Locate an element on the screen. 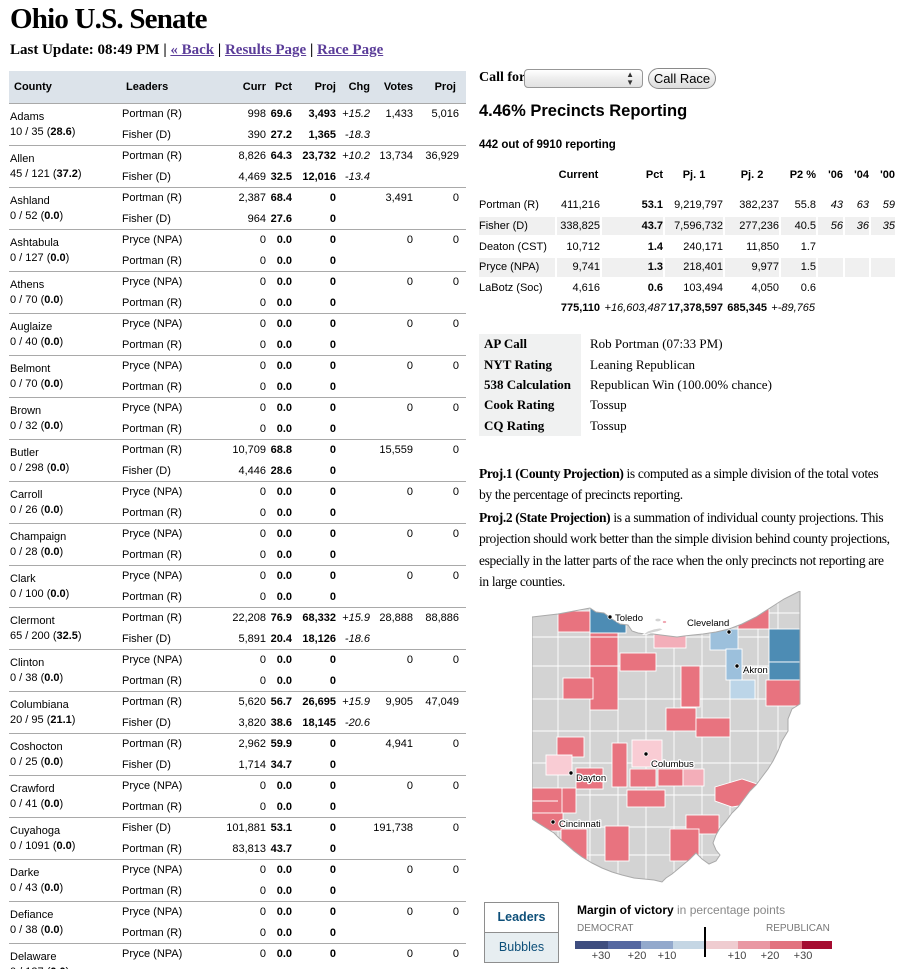  svg-text: Toledo is located at coordinates (629, 618).